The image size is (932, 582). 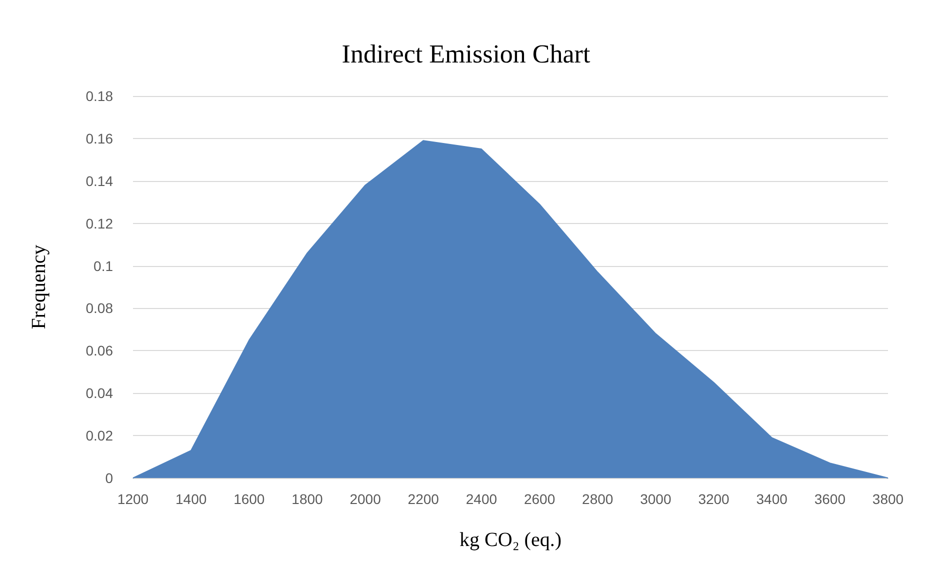 What do you see at coordinates (366, 499) in the screenshot?
I see `x-tick-label: 2000` at bounding box center [366, 499].